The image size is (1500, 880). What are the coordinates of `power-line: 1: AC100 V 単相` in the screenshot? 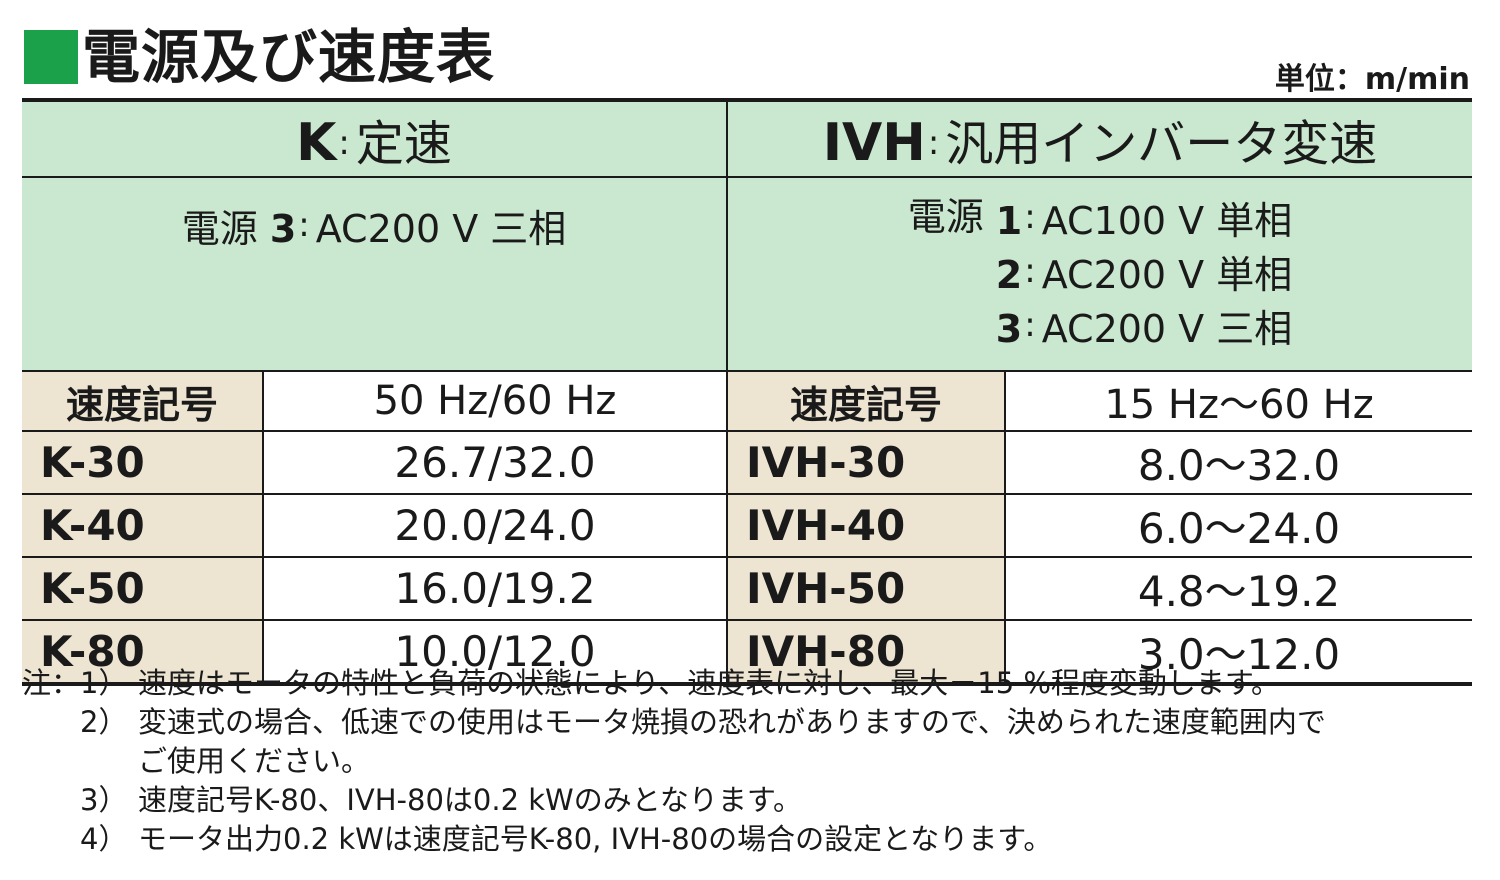 It's located at (1144, 220).